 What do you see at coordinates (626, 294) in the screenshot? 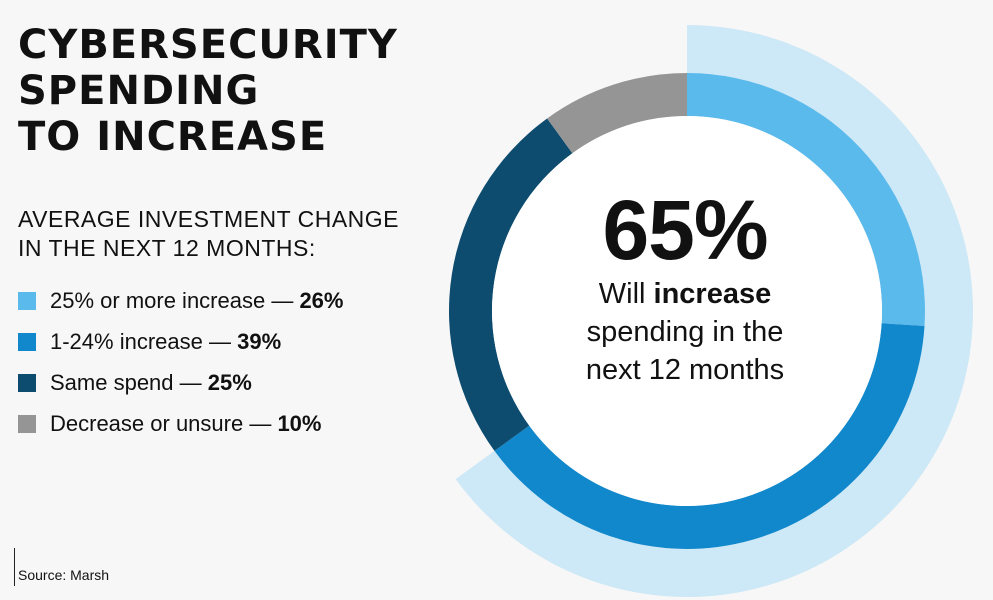
I see `caption-word: Will` at bounding box center [626, 294].